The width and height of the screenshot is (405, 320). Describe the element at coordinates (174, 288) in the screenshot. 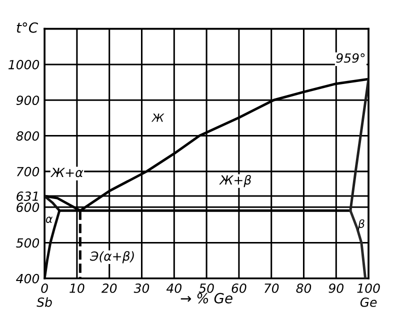

I see `x-tick-label: 40` at that location.